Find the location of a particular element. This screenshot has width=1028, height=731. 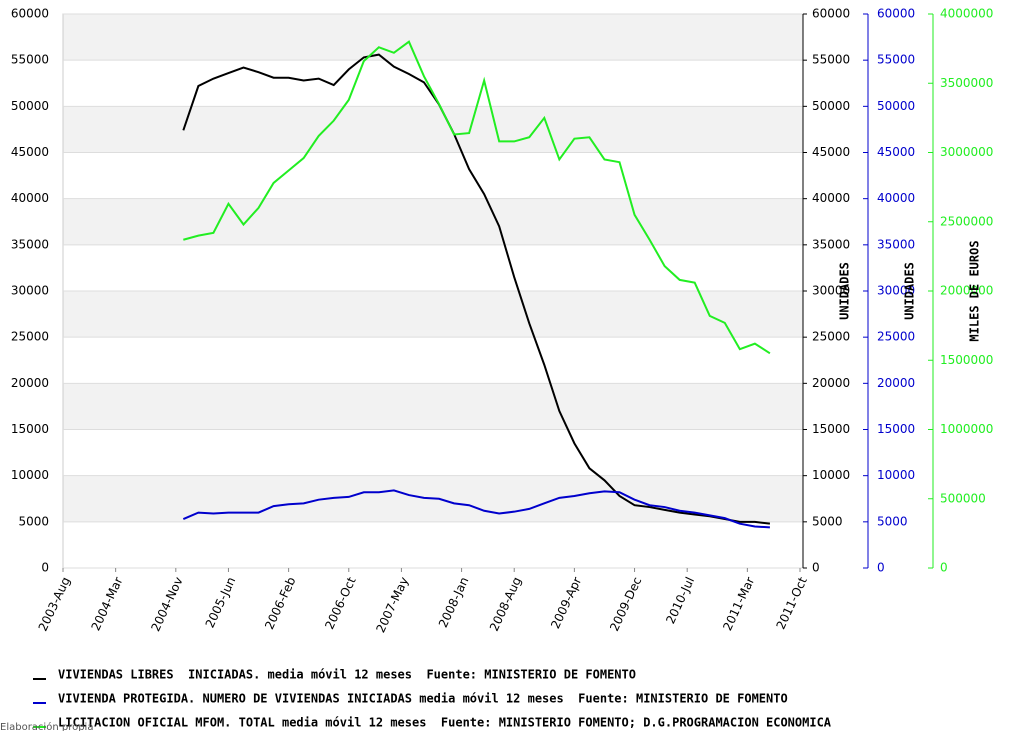

y-tick-label-right: 10000 is located at coordinates (831, 475).